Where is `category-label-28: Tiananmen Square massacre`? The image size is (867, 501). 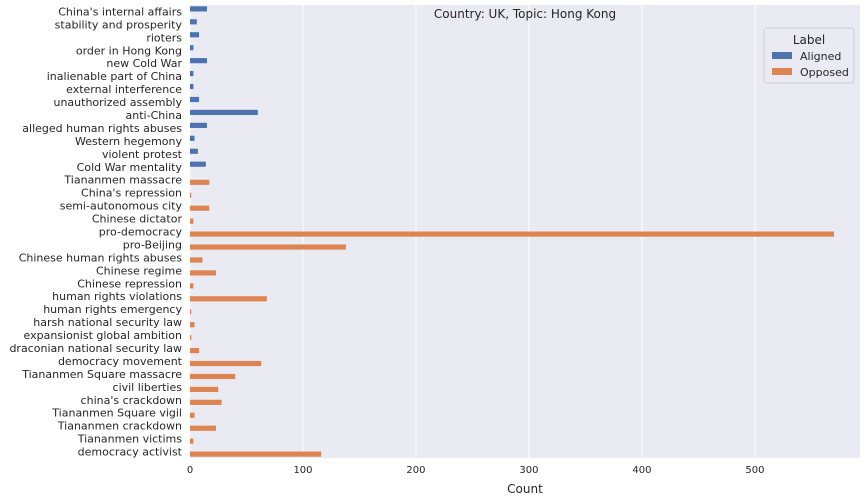
category-label-28: Tiananmen Square massacre is located at coordinates (101, 374).